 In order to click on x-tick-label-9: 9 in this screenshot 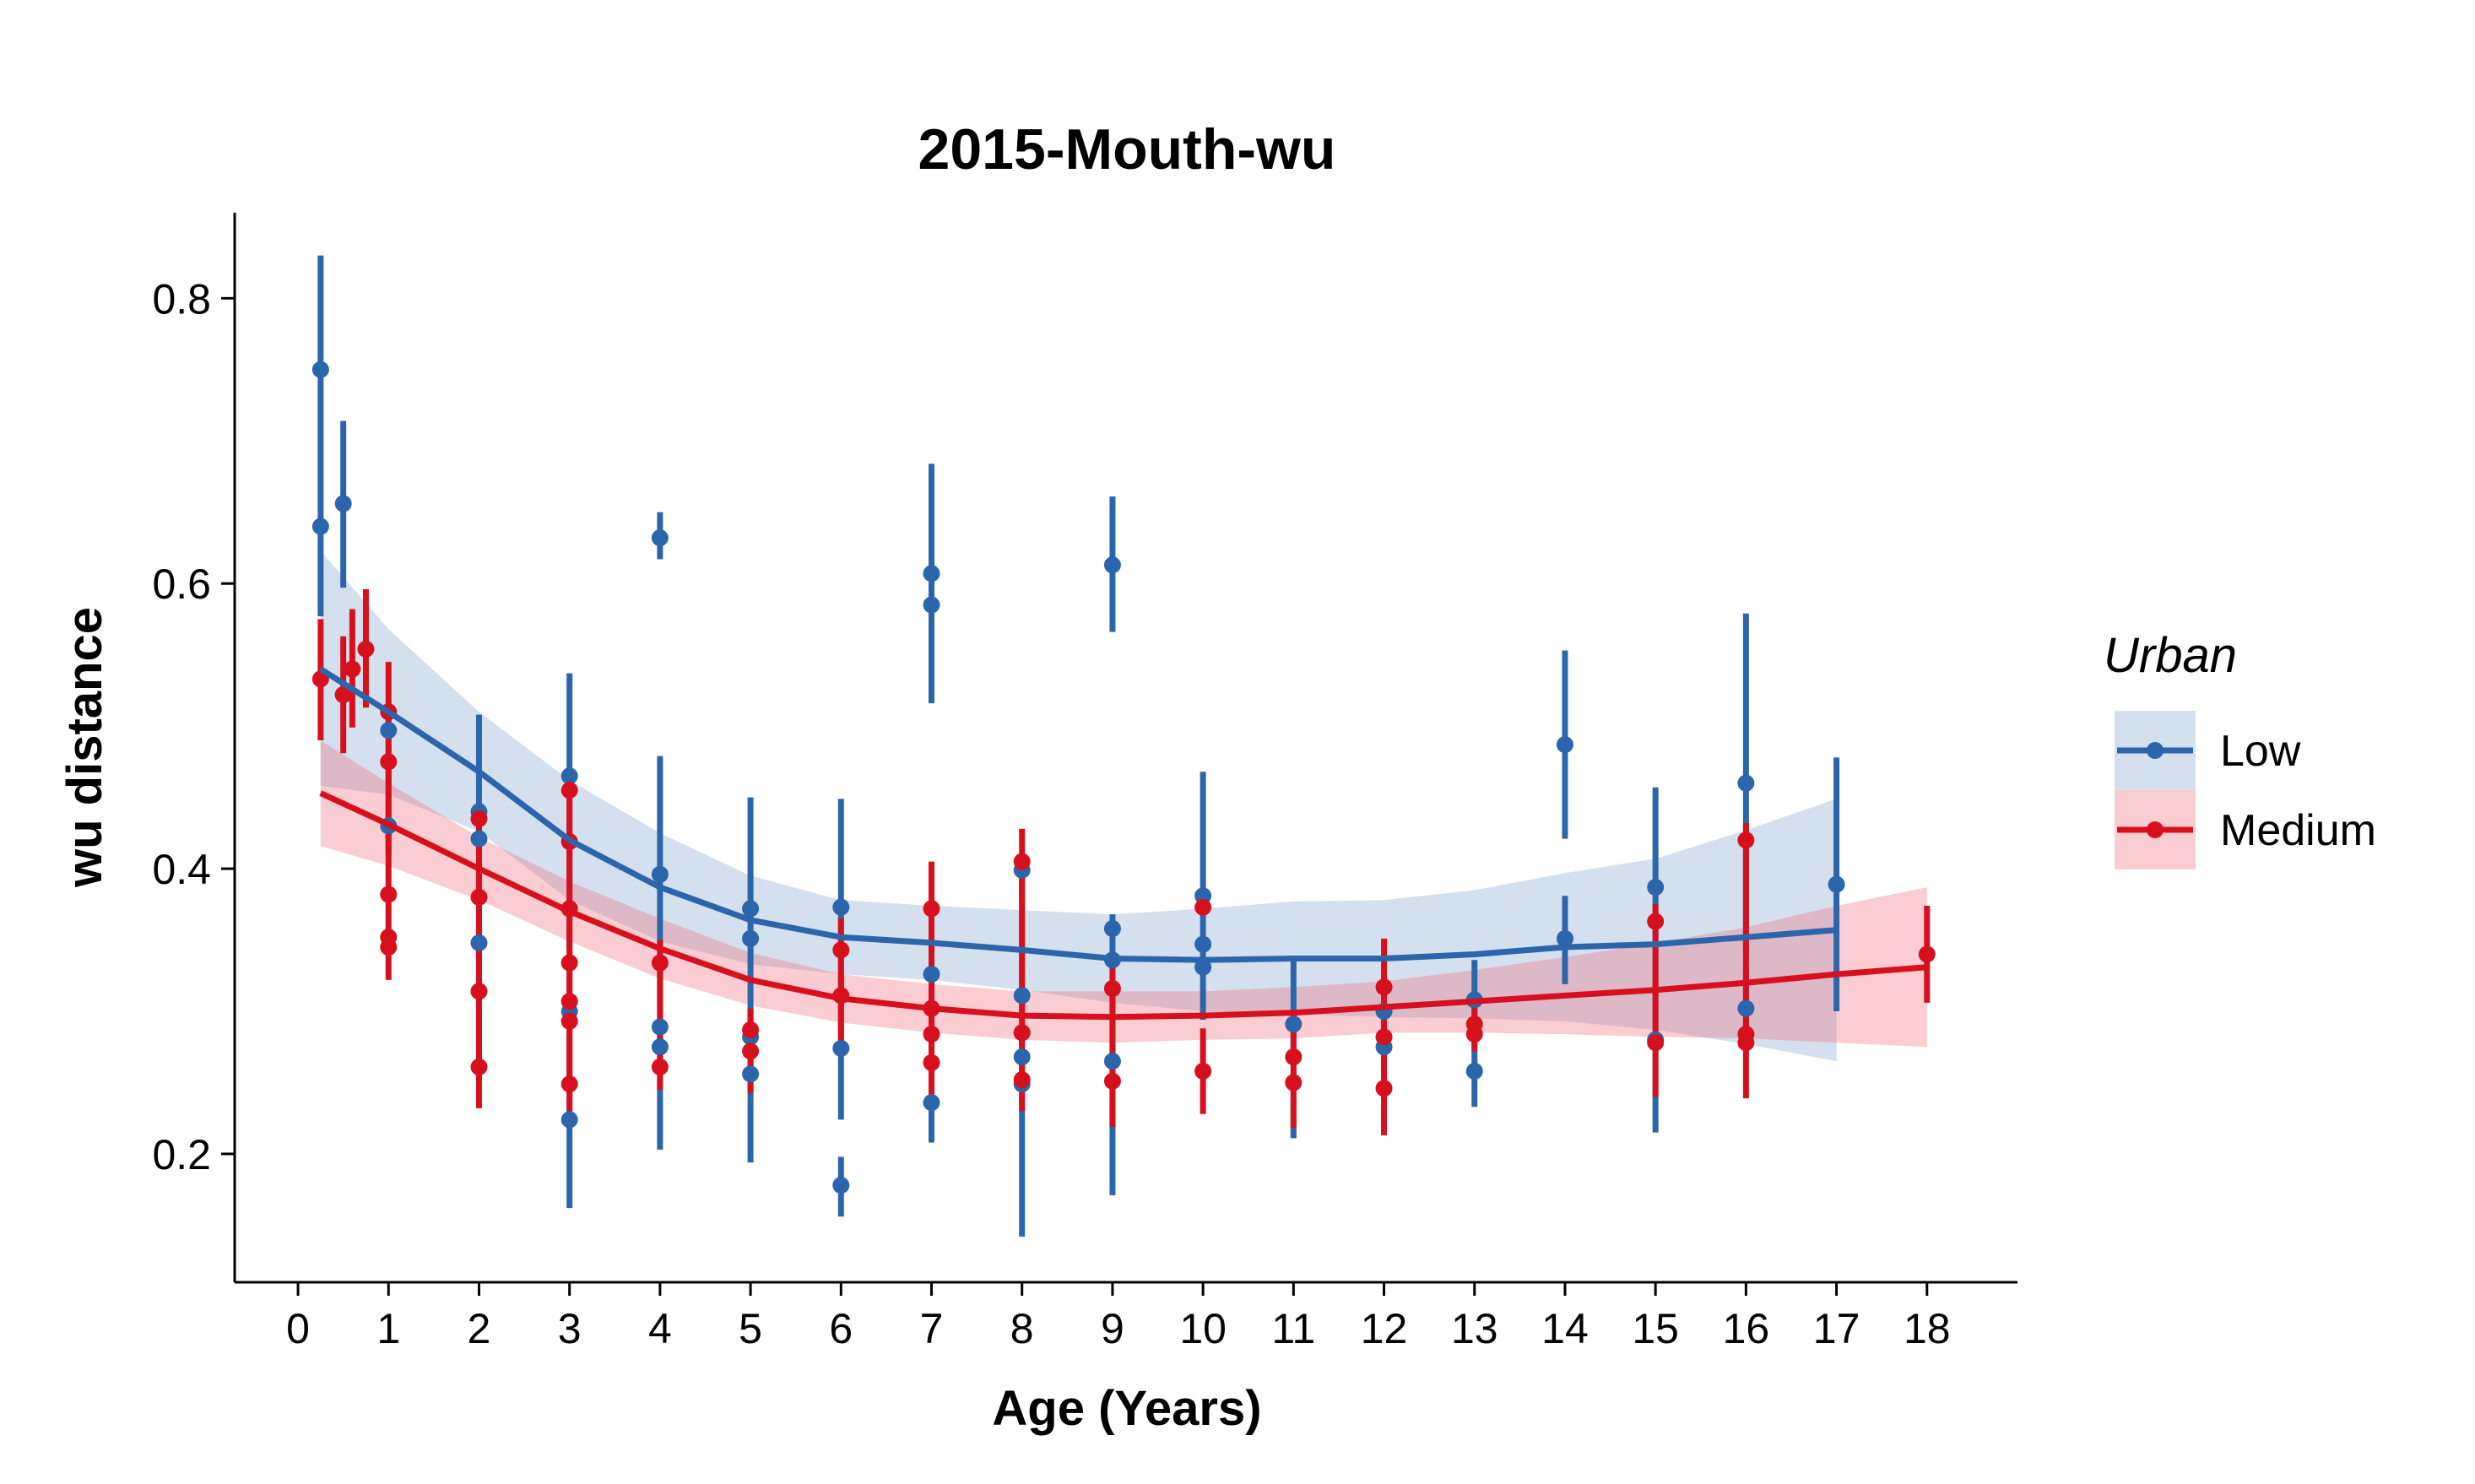, I will do `click(1112, 1328)`.